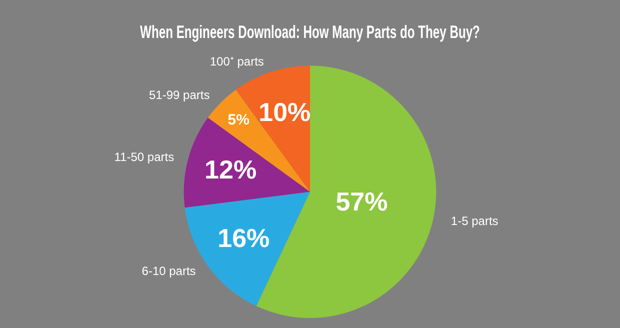 This screenshot has height=328, width=620. Describe the element at coordinates (179, 95) in the screenshot. I see `slice-label: 51-99 parts` at that location.